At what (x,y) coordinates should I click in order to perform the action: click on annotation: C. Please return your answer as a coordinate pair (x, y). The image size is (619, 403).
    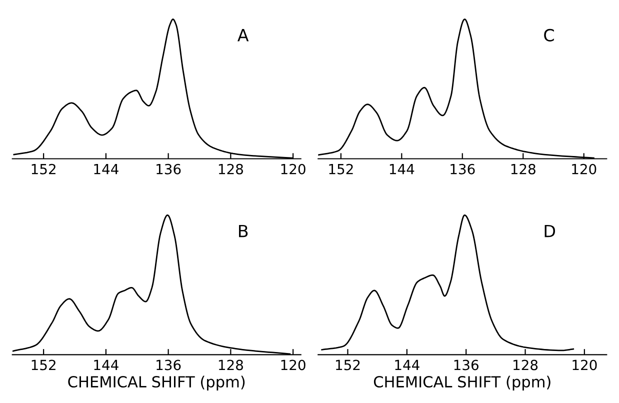
    Looking at the image, I should click on (549, 35).